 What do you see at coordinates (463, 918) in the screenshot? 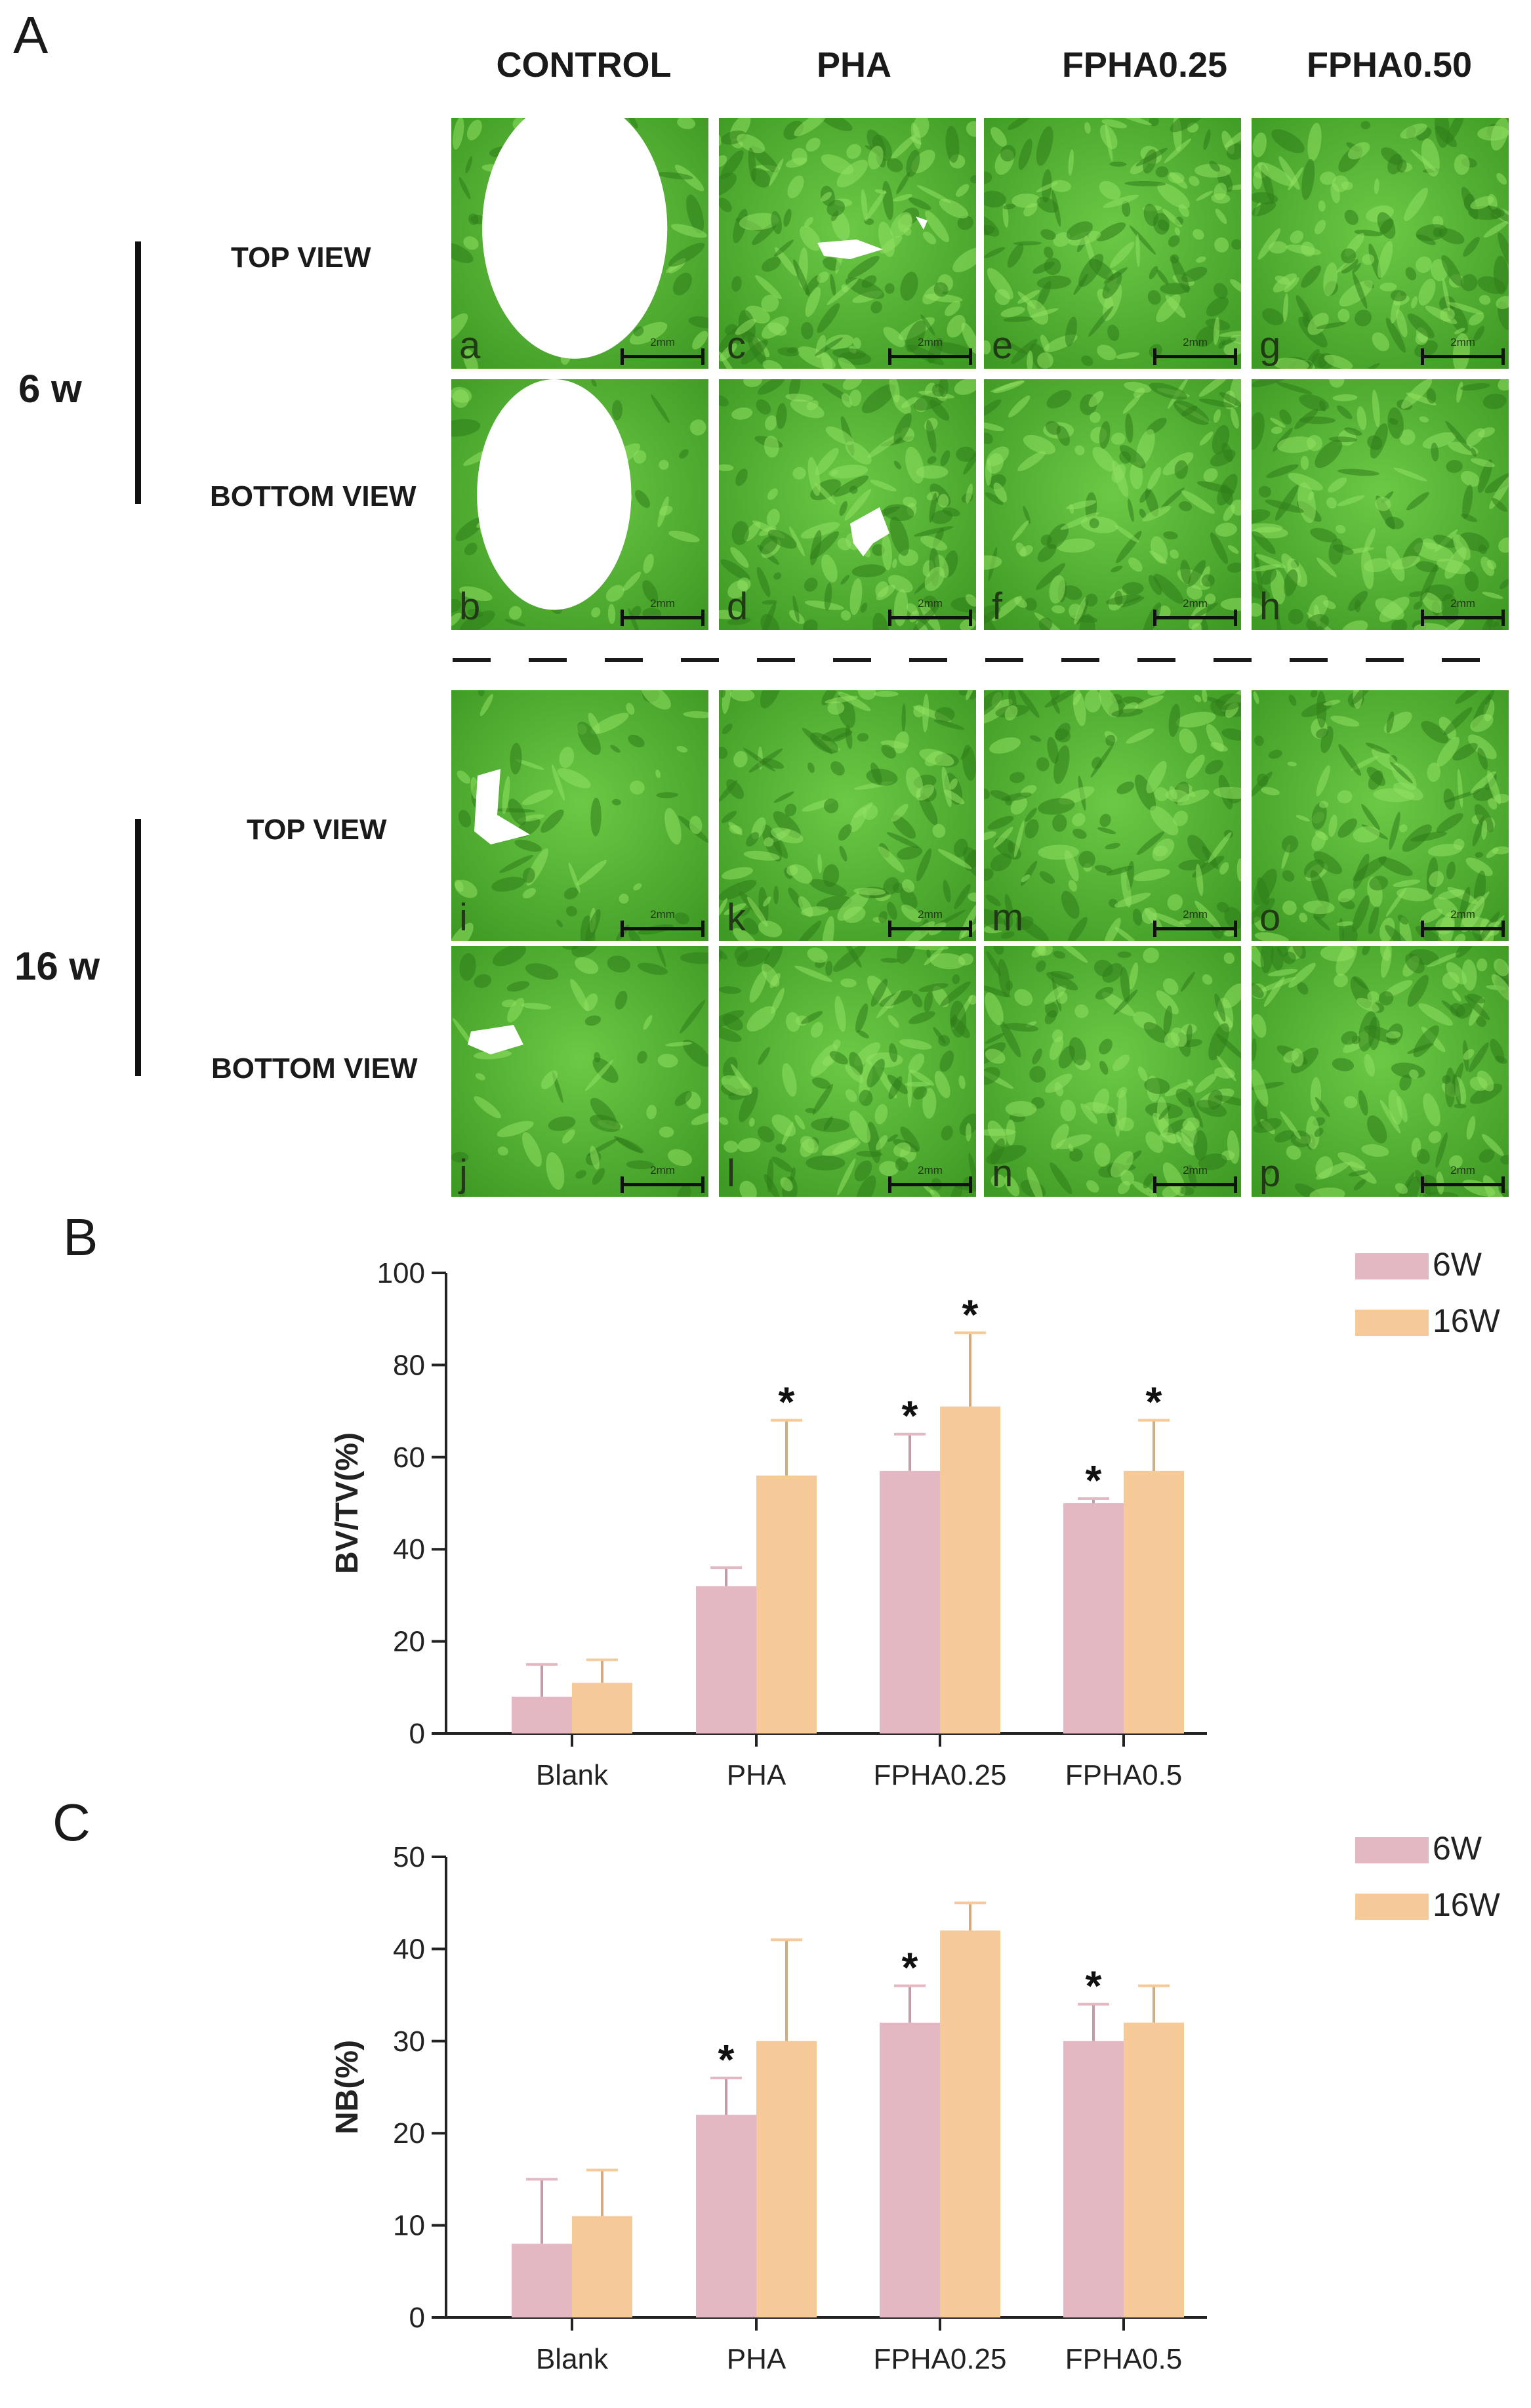
I see `image-sublabel: i` at bounding box center [463, 918].